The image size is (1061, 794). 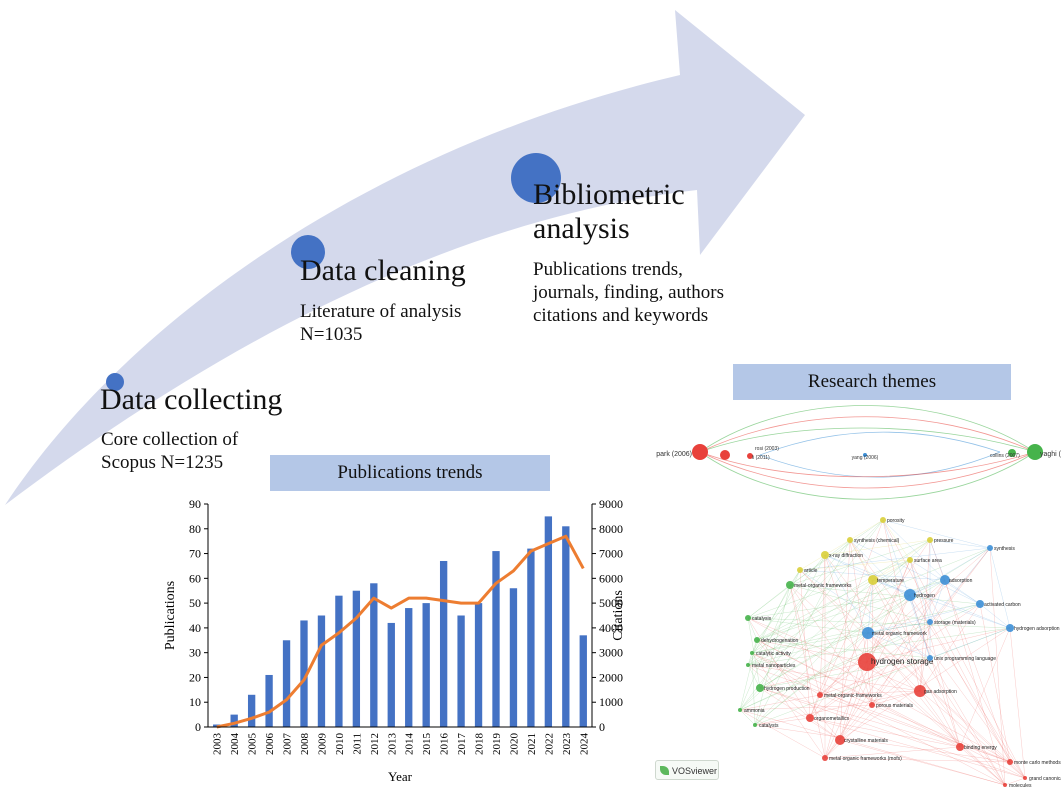 What do you see at coordinates (514, 744) in the screenshot?
I see `x-tick-label-2020: 2020` at bounding box center [514, 744].